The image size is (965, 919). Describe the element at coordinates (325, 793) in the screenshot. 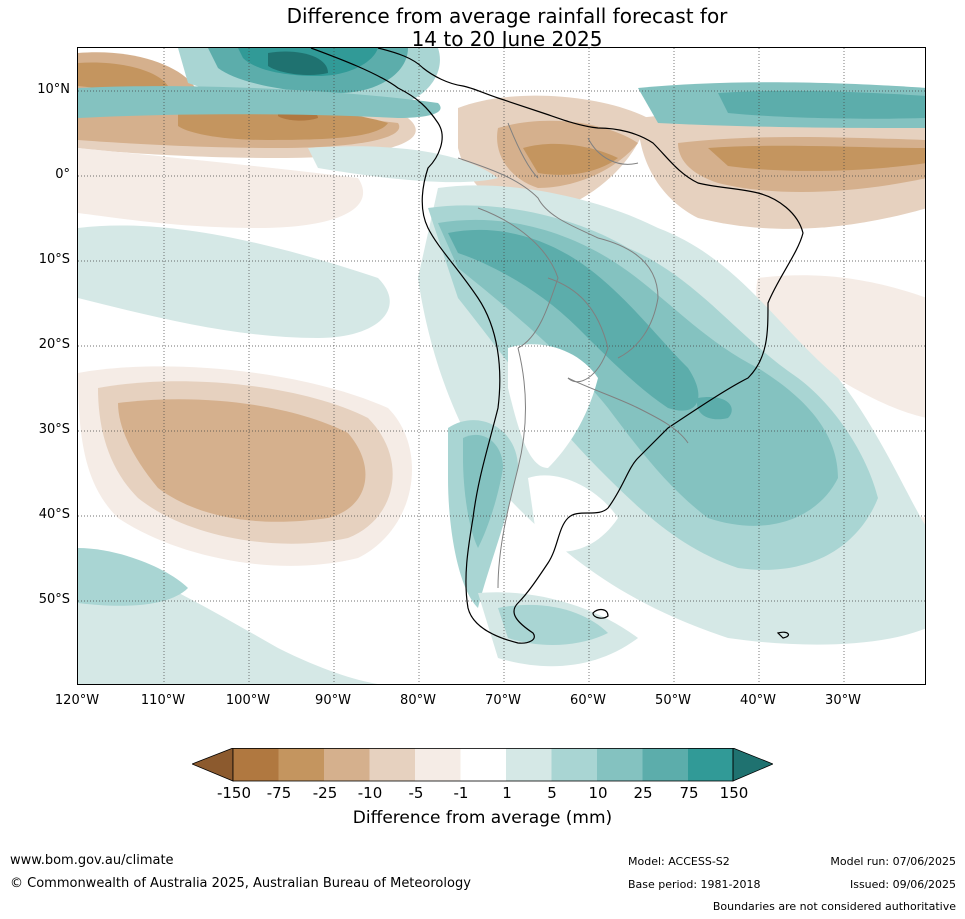

I see `colorbar-tick: -25` at that location.